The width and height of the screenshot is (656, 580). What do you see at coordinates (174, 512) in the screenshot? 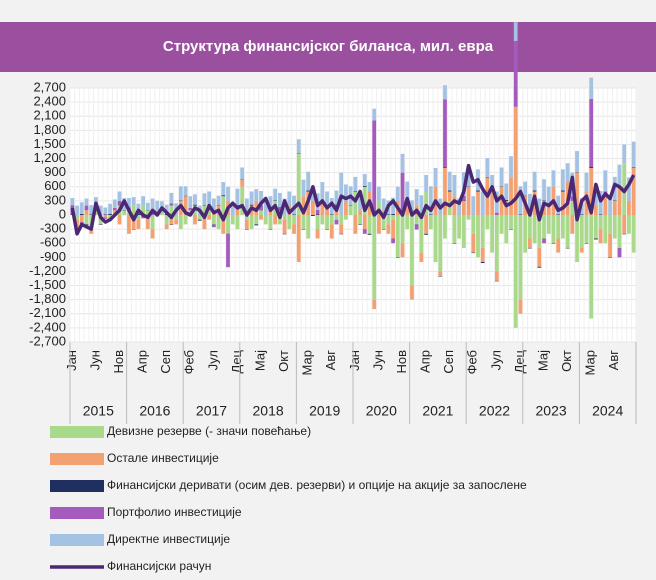
I see `legend-label: Портфолио инвестиције` at bounding box center [174, 512].